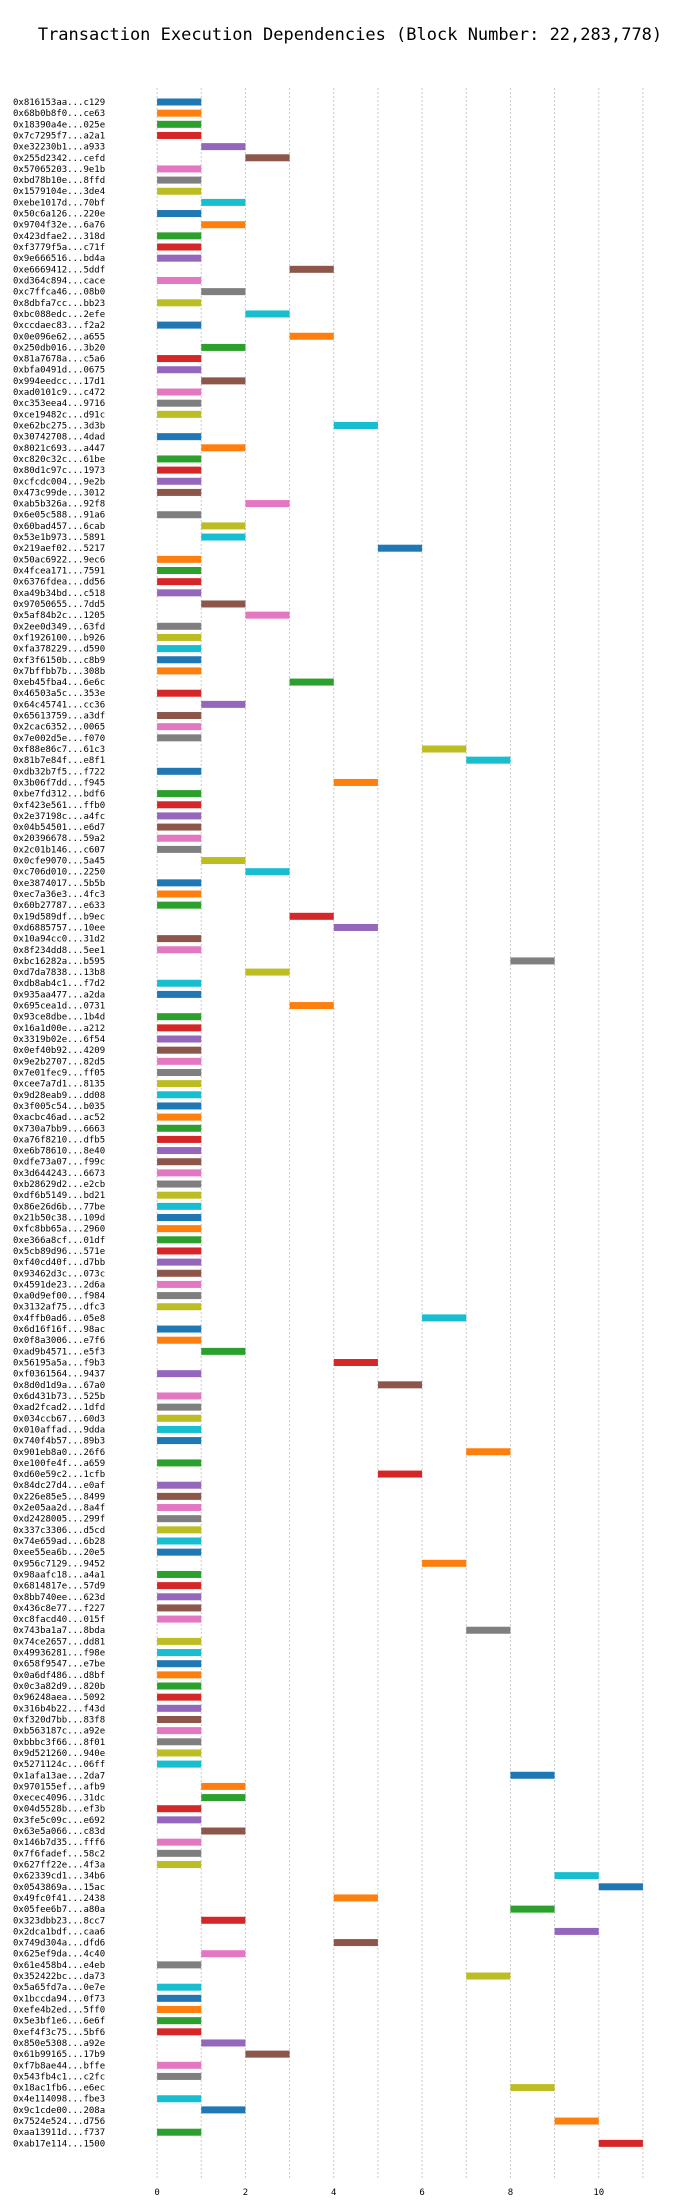  Describe the element at coordinates (59, 962) in the screenshot. I see `y-tick-label: 0xbc16282a...b595` at that location.